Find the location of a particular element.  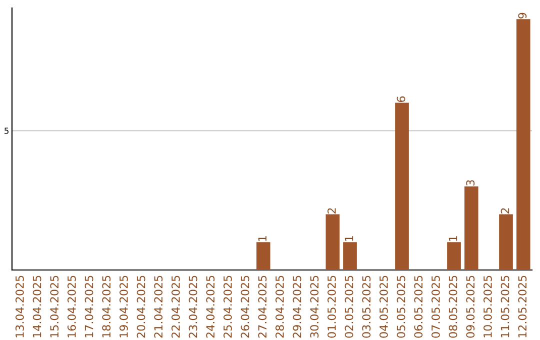

x-tick-label: 23.04.2025 is located at coordinates (193, 307).